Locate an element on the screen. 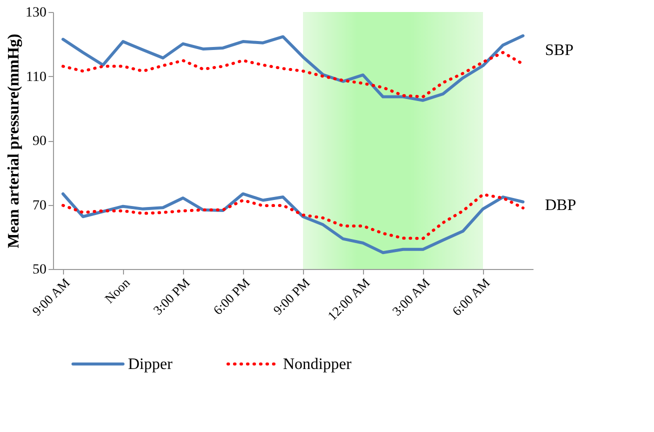 The height and width of the screenshot is (432, 654). text: SBP is located at coordinates (559, 50).